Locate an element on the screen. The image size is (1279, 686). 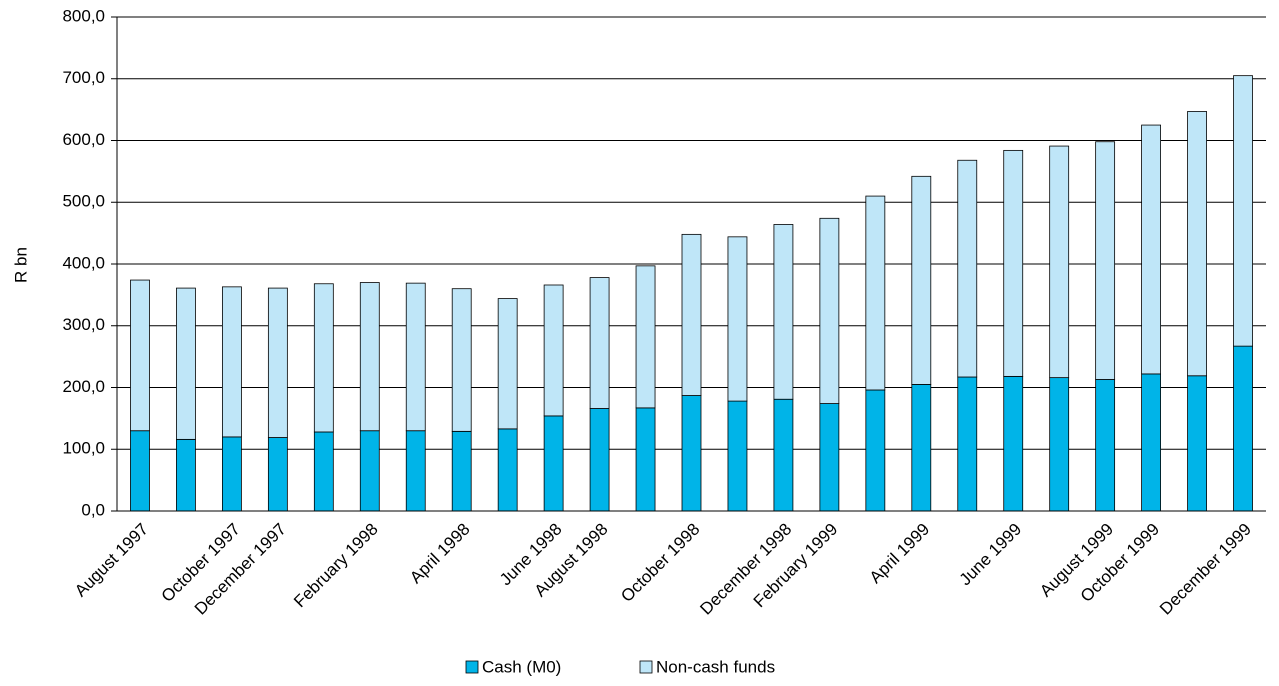
y-tick-label: 600,0 is located at coordinates (83, 139).